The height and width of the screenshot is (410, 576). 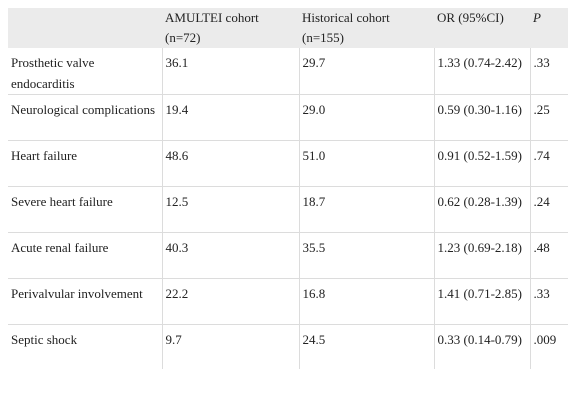 What do you see at coordinates (85, 255) in the screenshot?
I see `row-label: Acute renal failure` at bounding box center [85, 255].